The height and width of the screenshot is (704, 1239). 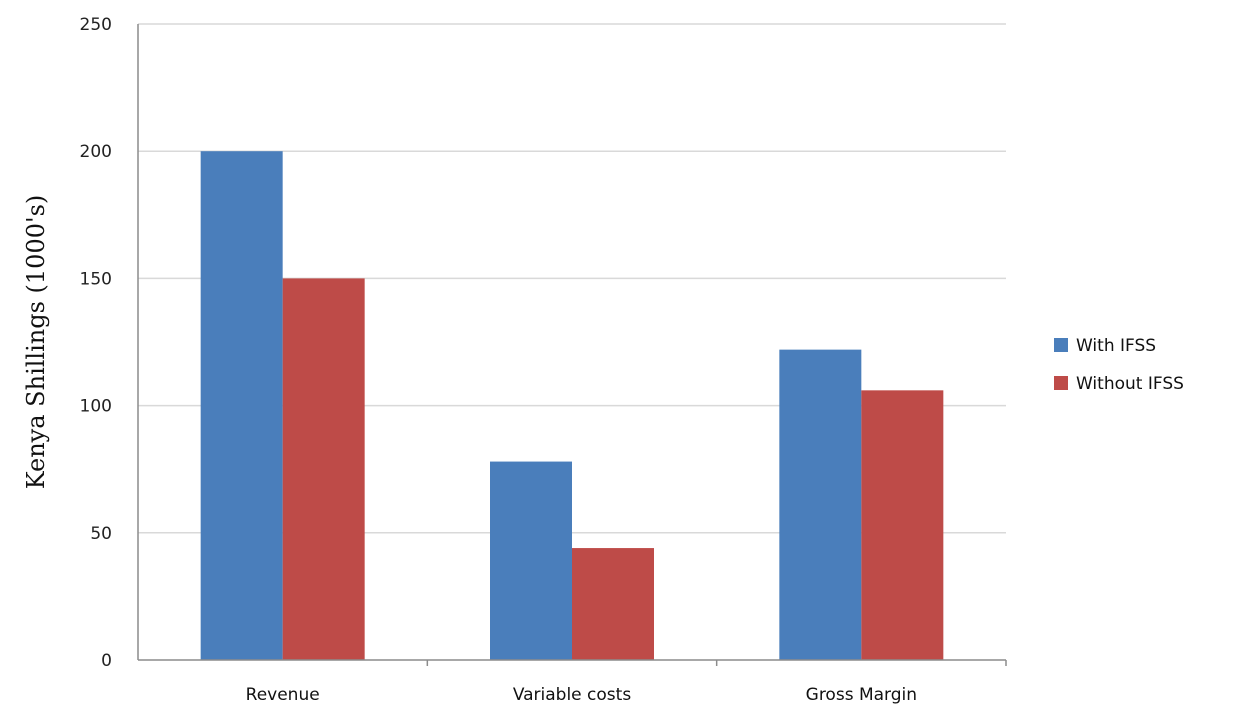 What do you see at coordinates (1119, 365) in the screenshot?
I see `legend: With IFSS Without IFSS` at bounding box center [1119, 365].